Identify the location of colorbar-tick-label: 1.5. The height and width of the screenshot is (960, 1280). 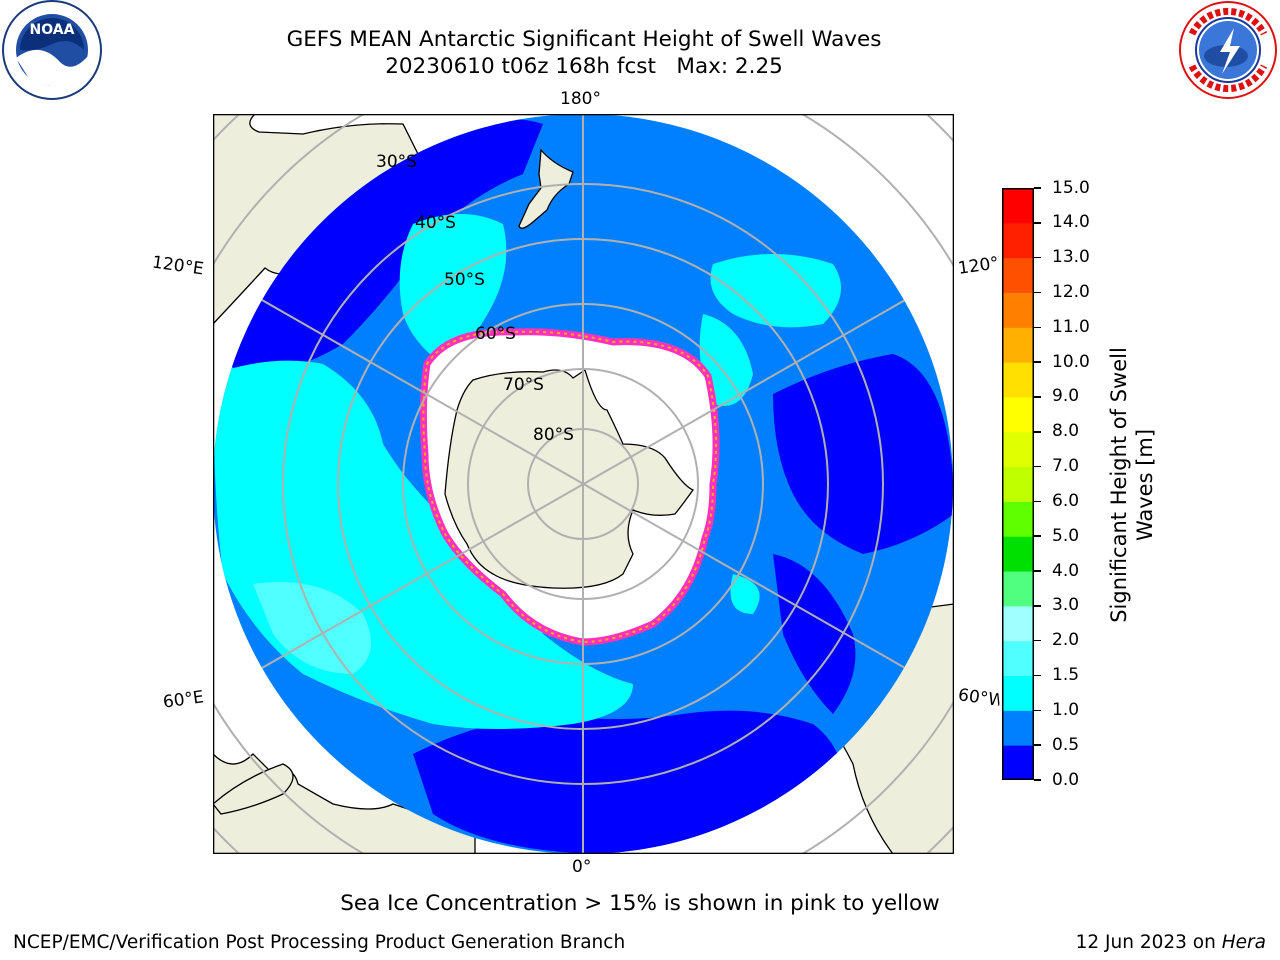
(1066, 675).